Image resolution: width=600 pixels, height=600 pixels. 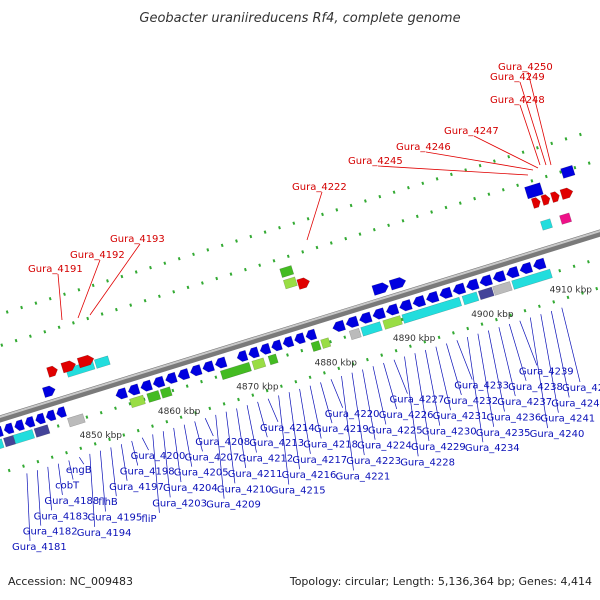 I want to click on bottom-gene-label: Gura_4204, so click(x=190, y=488).